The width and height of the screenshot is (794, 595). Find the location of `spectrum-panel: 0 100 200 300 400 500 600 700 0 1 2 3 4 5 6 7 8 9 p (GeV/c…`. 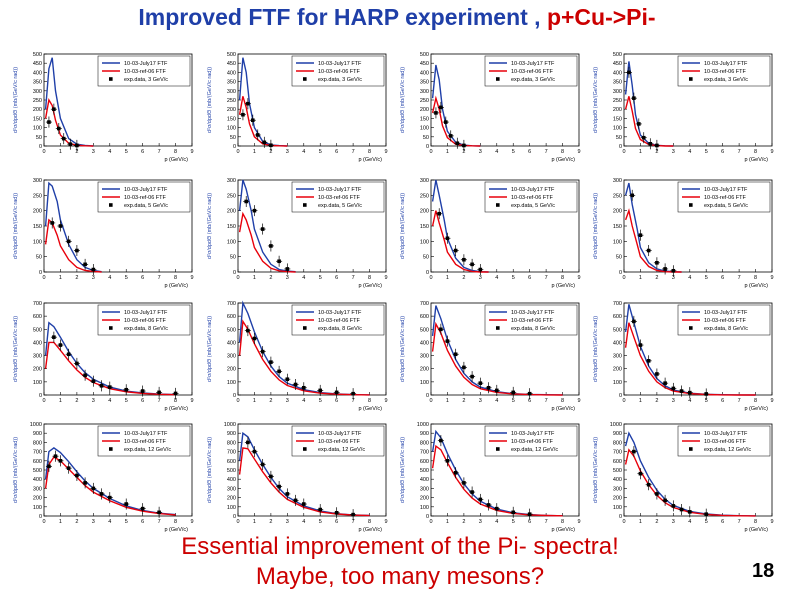

spectrum-panel: 0 100 200 300 400 500 600 700 0 1 2 3 4 5 6 7 8 9 p (GeV/c… is located at coordinates (490, 352).